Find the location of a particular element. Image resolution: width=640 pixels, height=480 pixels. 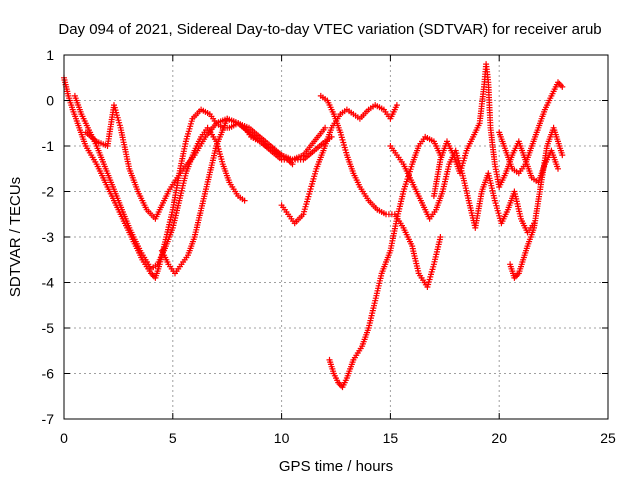

series-sat-g is located at coordinates (385, 262).